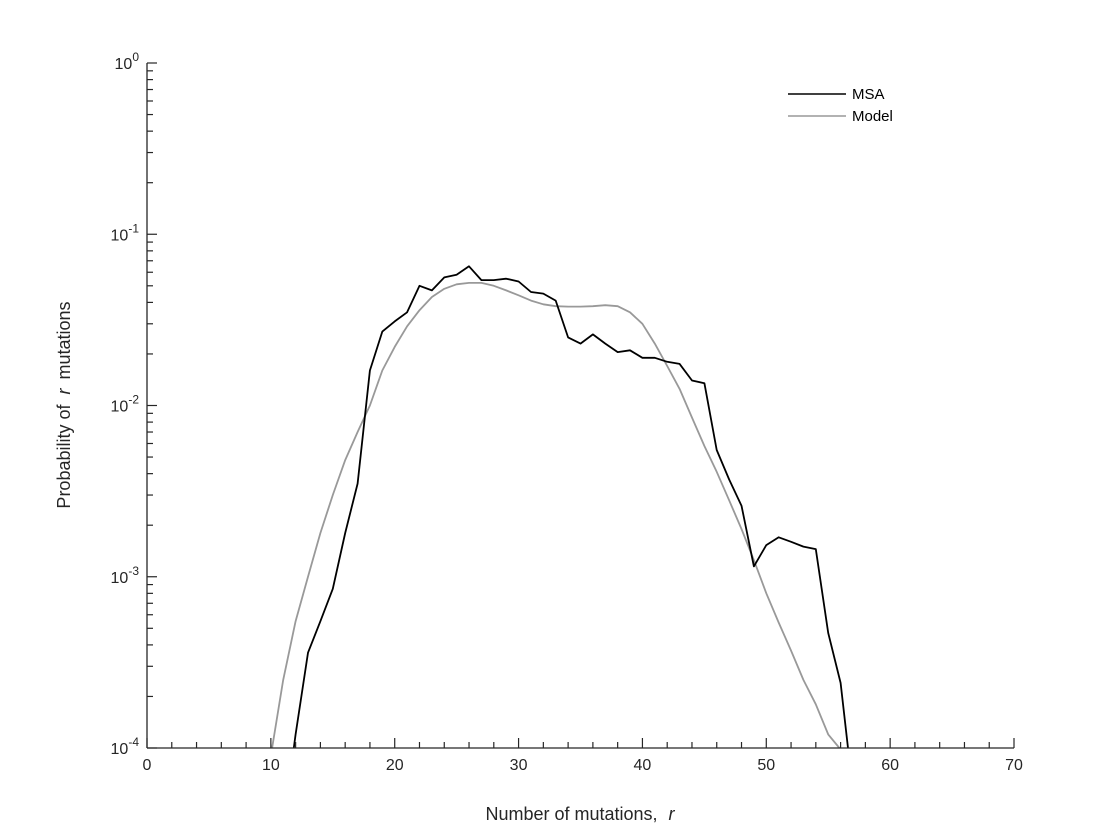 Image resolution: width=1120 pixels, height=840 pixels. What do you see at coordinates (271, 765) in the screenshot?
I see `x-tick-label: 10` at bounding box center [271, 765].